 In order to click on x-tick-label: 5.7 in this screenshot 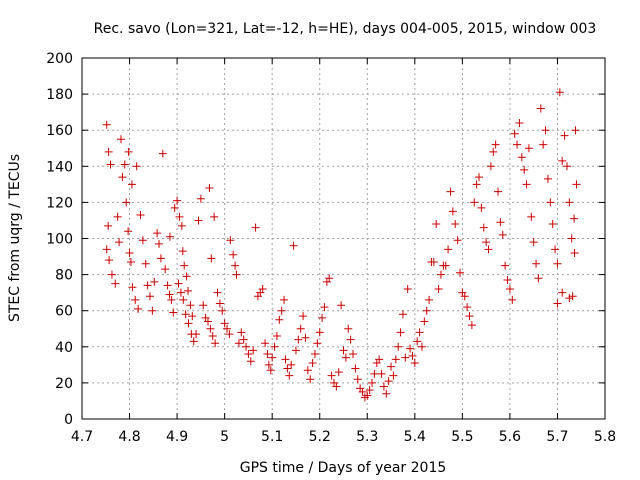, I will do `click(557, 437)`.